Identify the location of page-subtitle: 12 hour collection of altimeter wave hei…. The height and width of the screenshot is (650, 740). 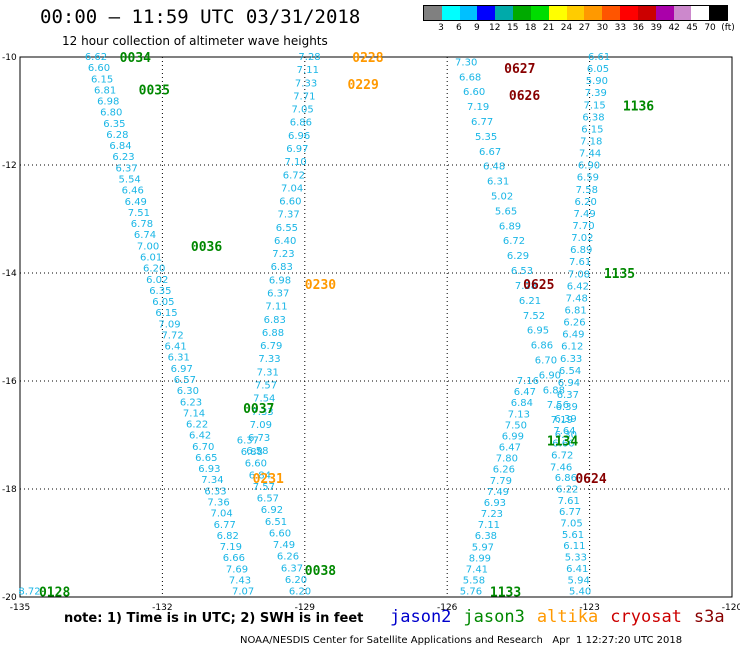
(195, 41).